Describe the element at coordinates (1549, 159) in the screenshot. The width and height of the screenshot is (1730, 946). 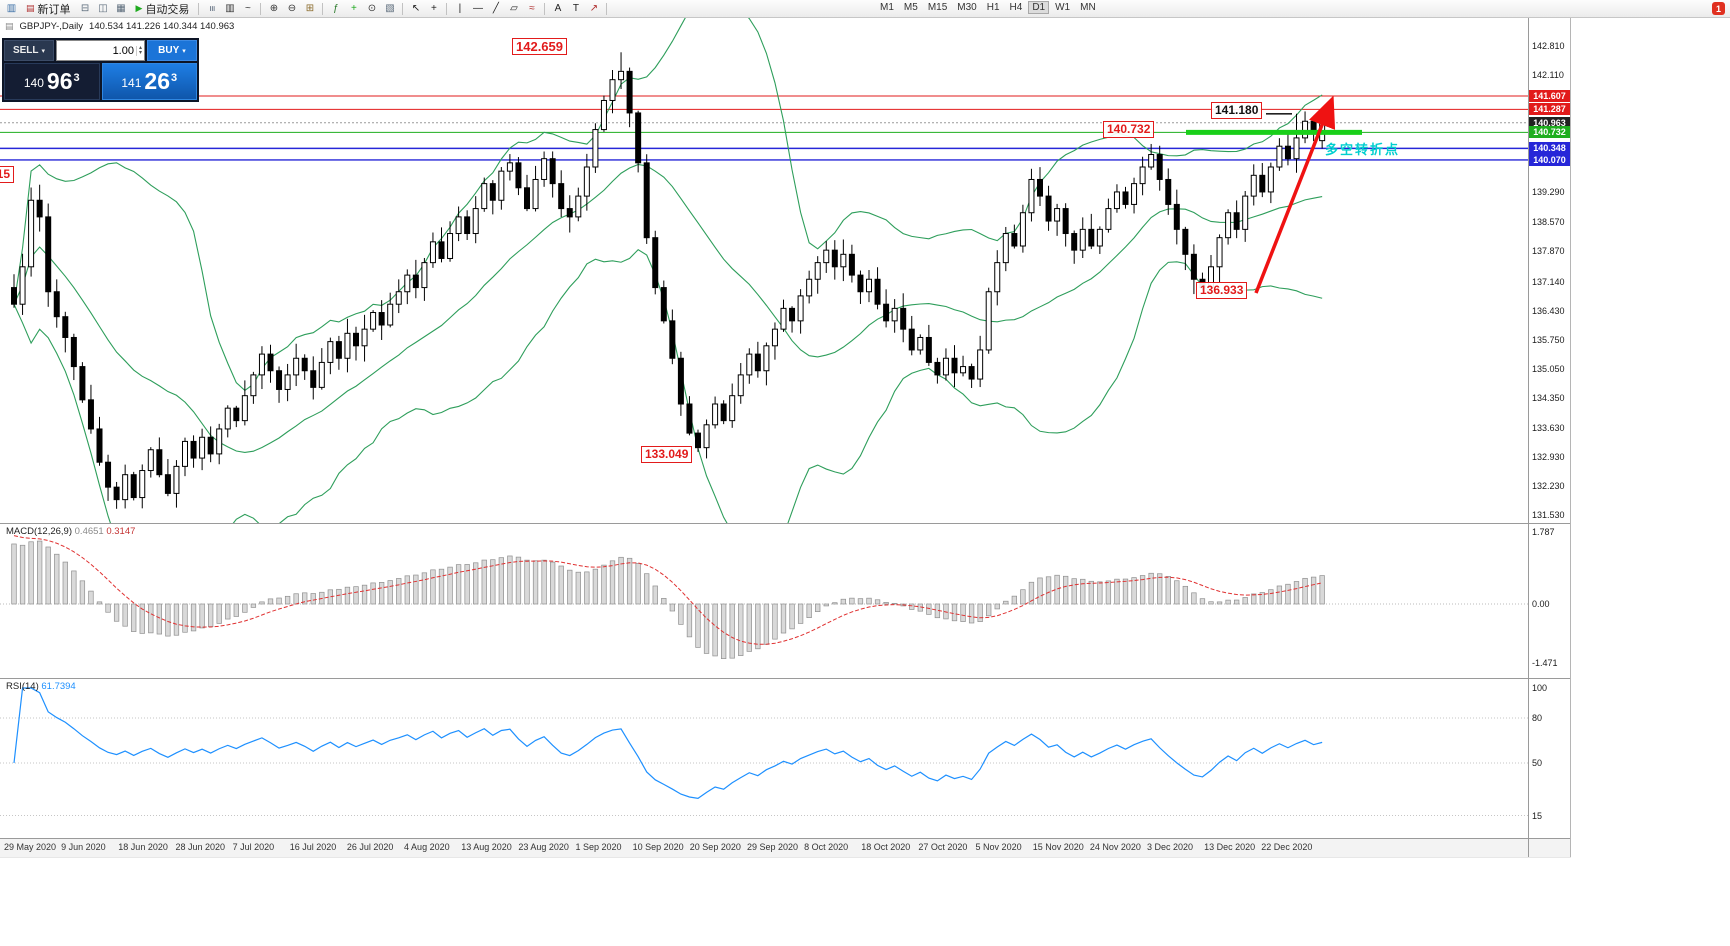
I see `price-tag: 140.070` at that location.